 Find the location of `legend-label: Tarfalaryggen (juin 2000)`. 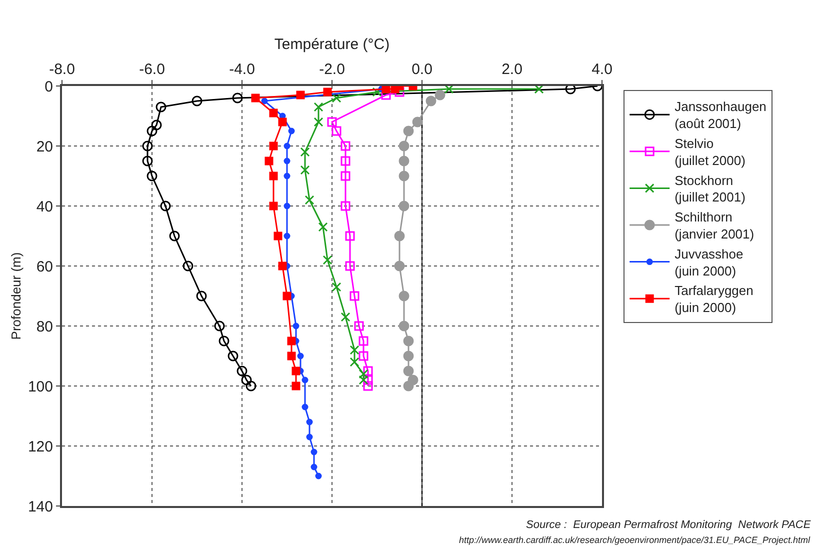

legend-label: Tarfalaryggen (juin 2000) is located at coordinates (714, 299).